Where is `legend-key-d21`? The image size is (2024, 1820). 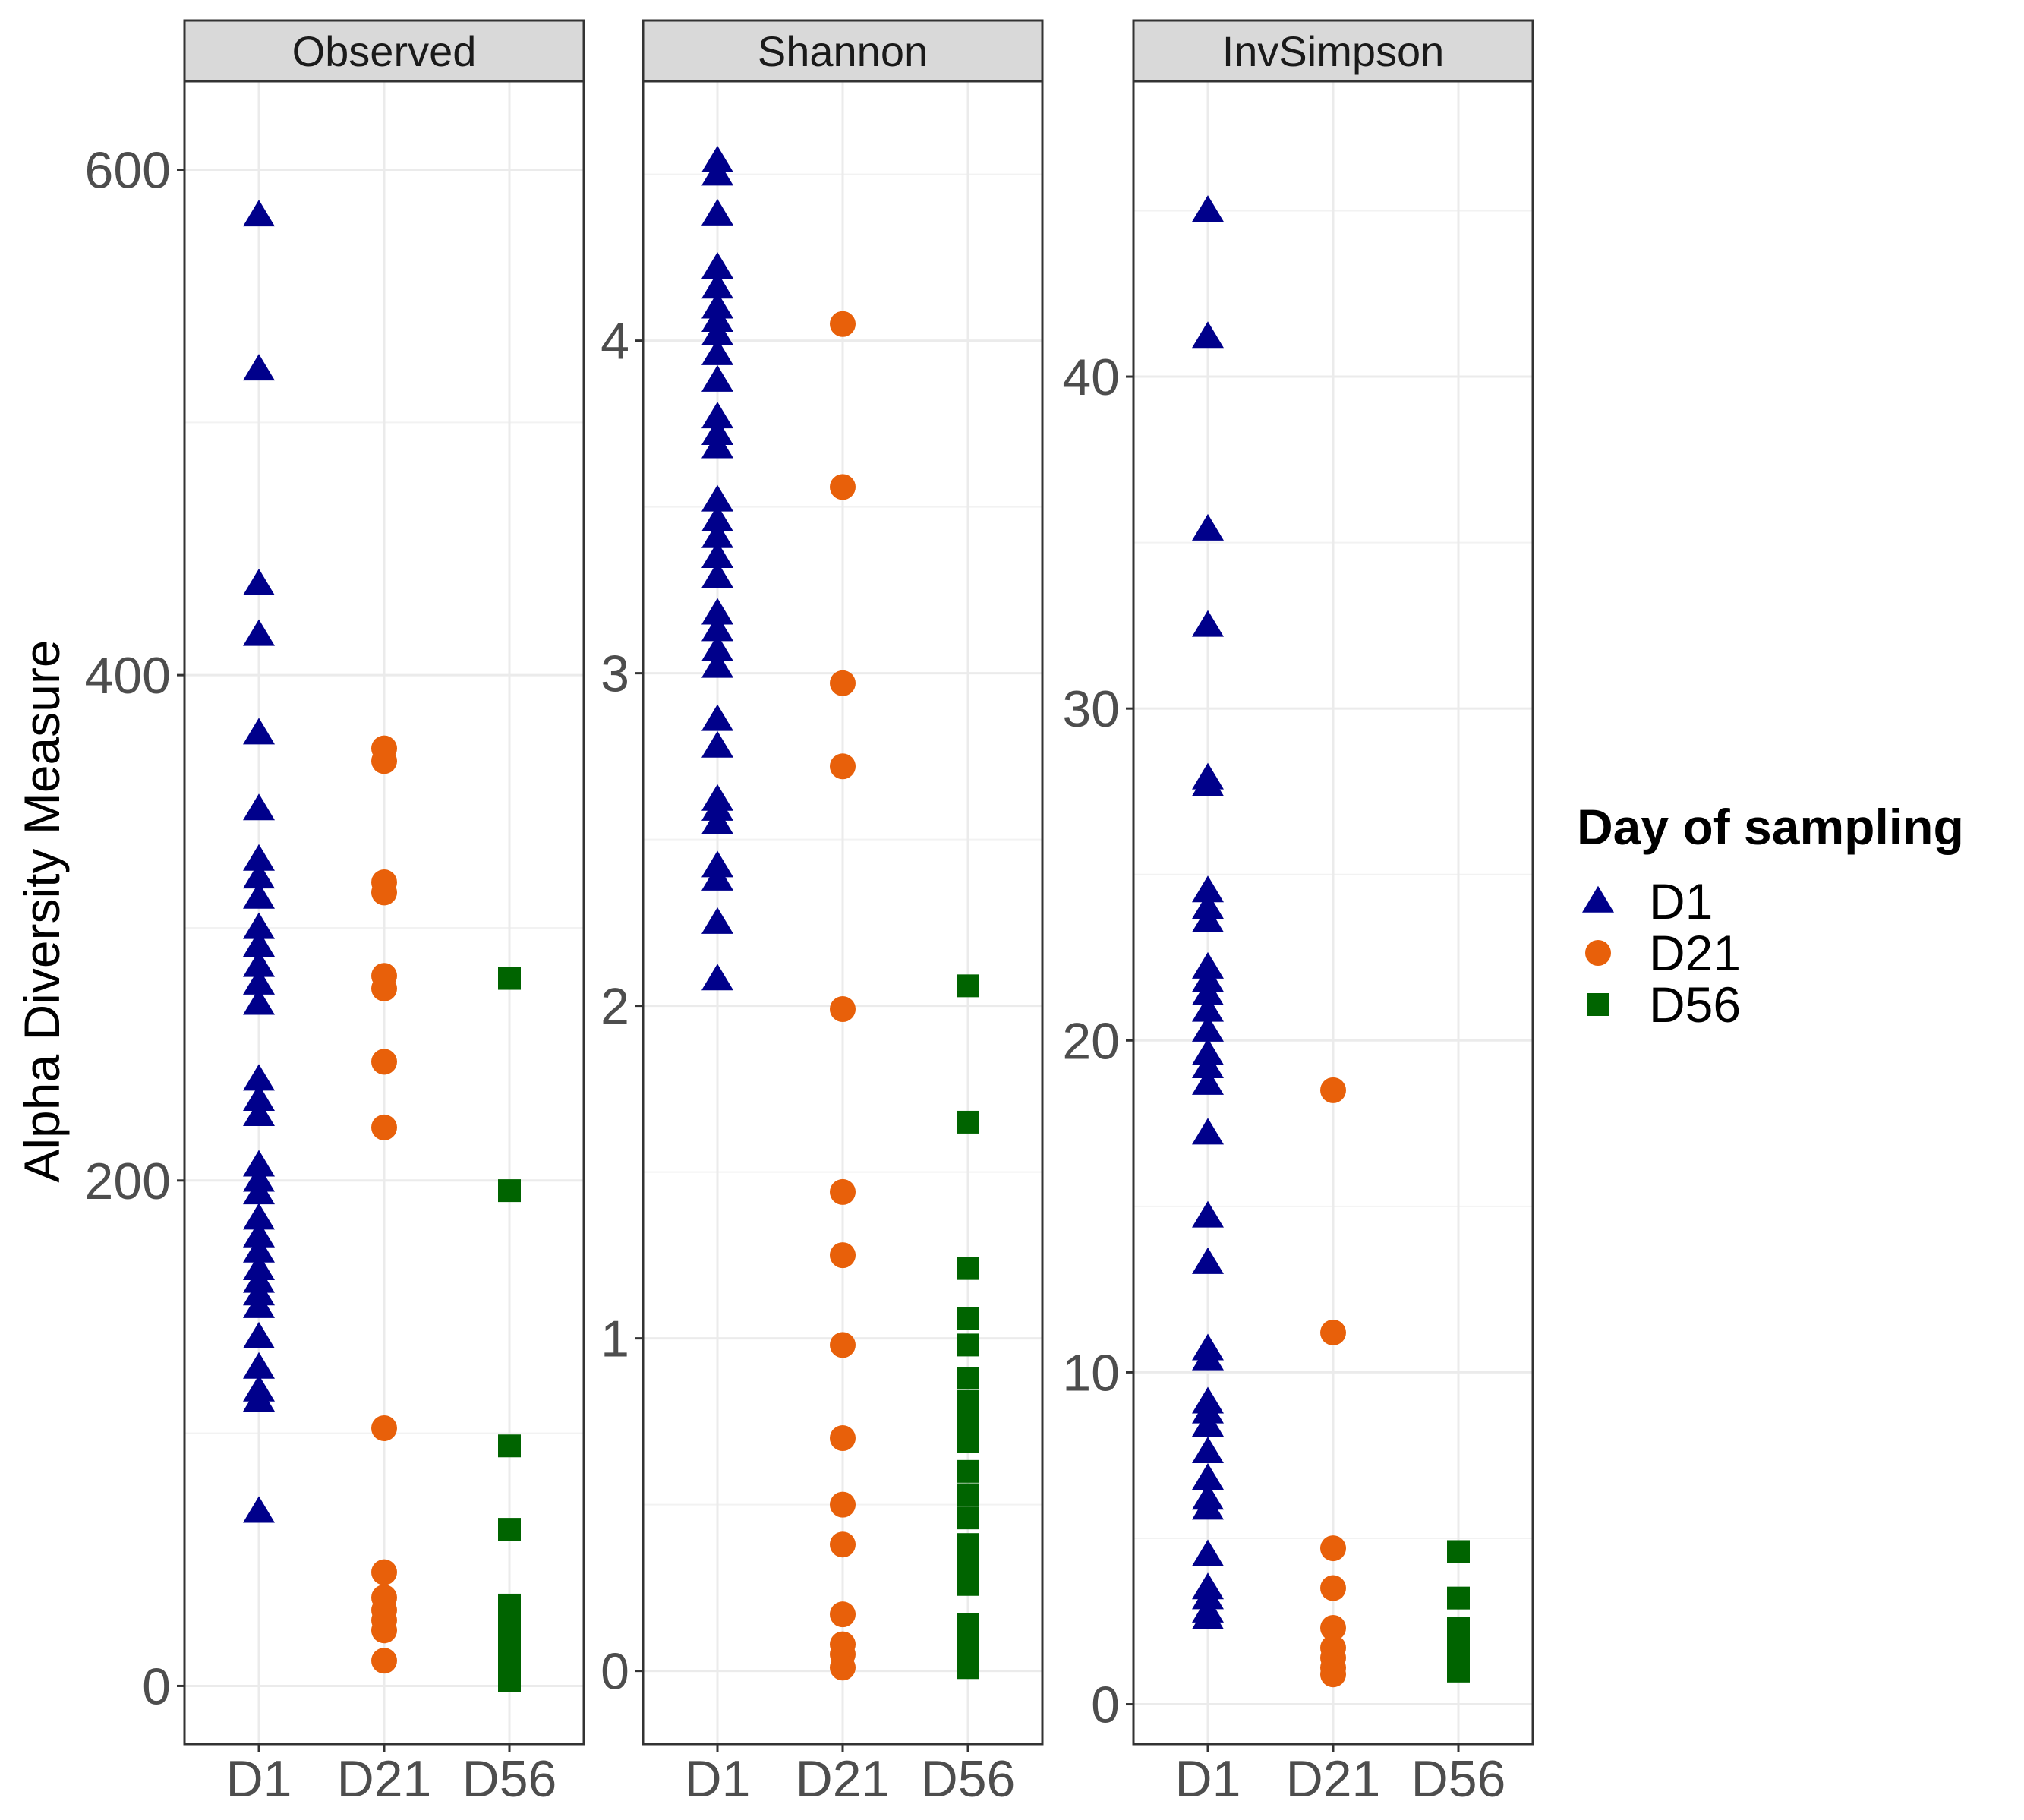
legend-key-d21 is located at coordinates (1598, 953).